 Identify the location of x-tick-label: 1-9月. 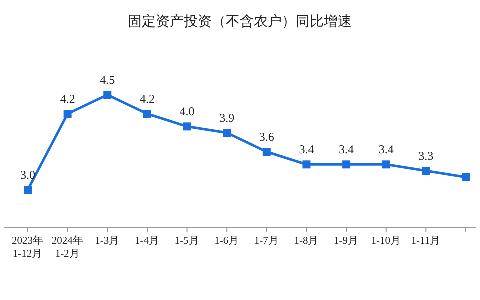
(347, 241).